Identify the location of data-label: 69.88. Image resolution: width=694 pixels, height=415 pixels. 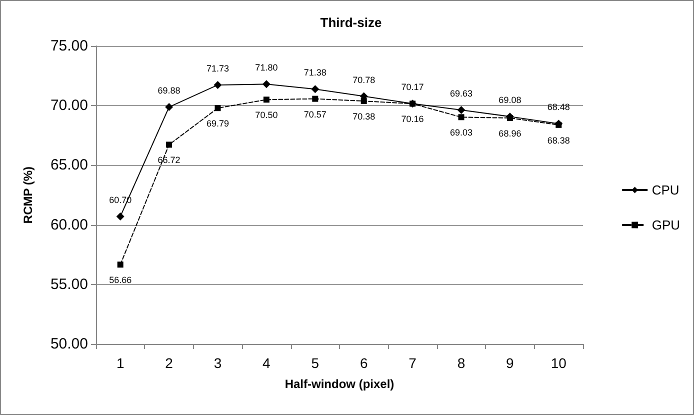
(169, 91).